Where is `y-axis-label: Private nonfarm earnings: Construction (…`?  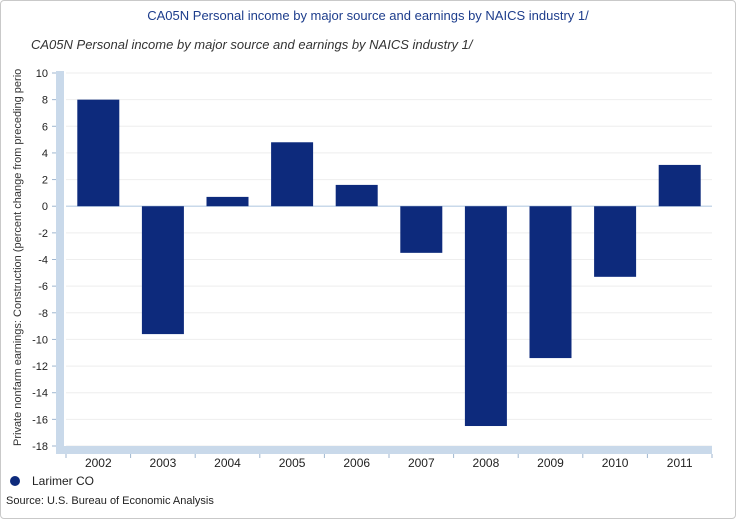 y-axis-label: Private nonfarm earnings: Construction (… is located at coordinates (18, 257).